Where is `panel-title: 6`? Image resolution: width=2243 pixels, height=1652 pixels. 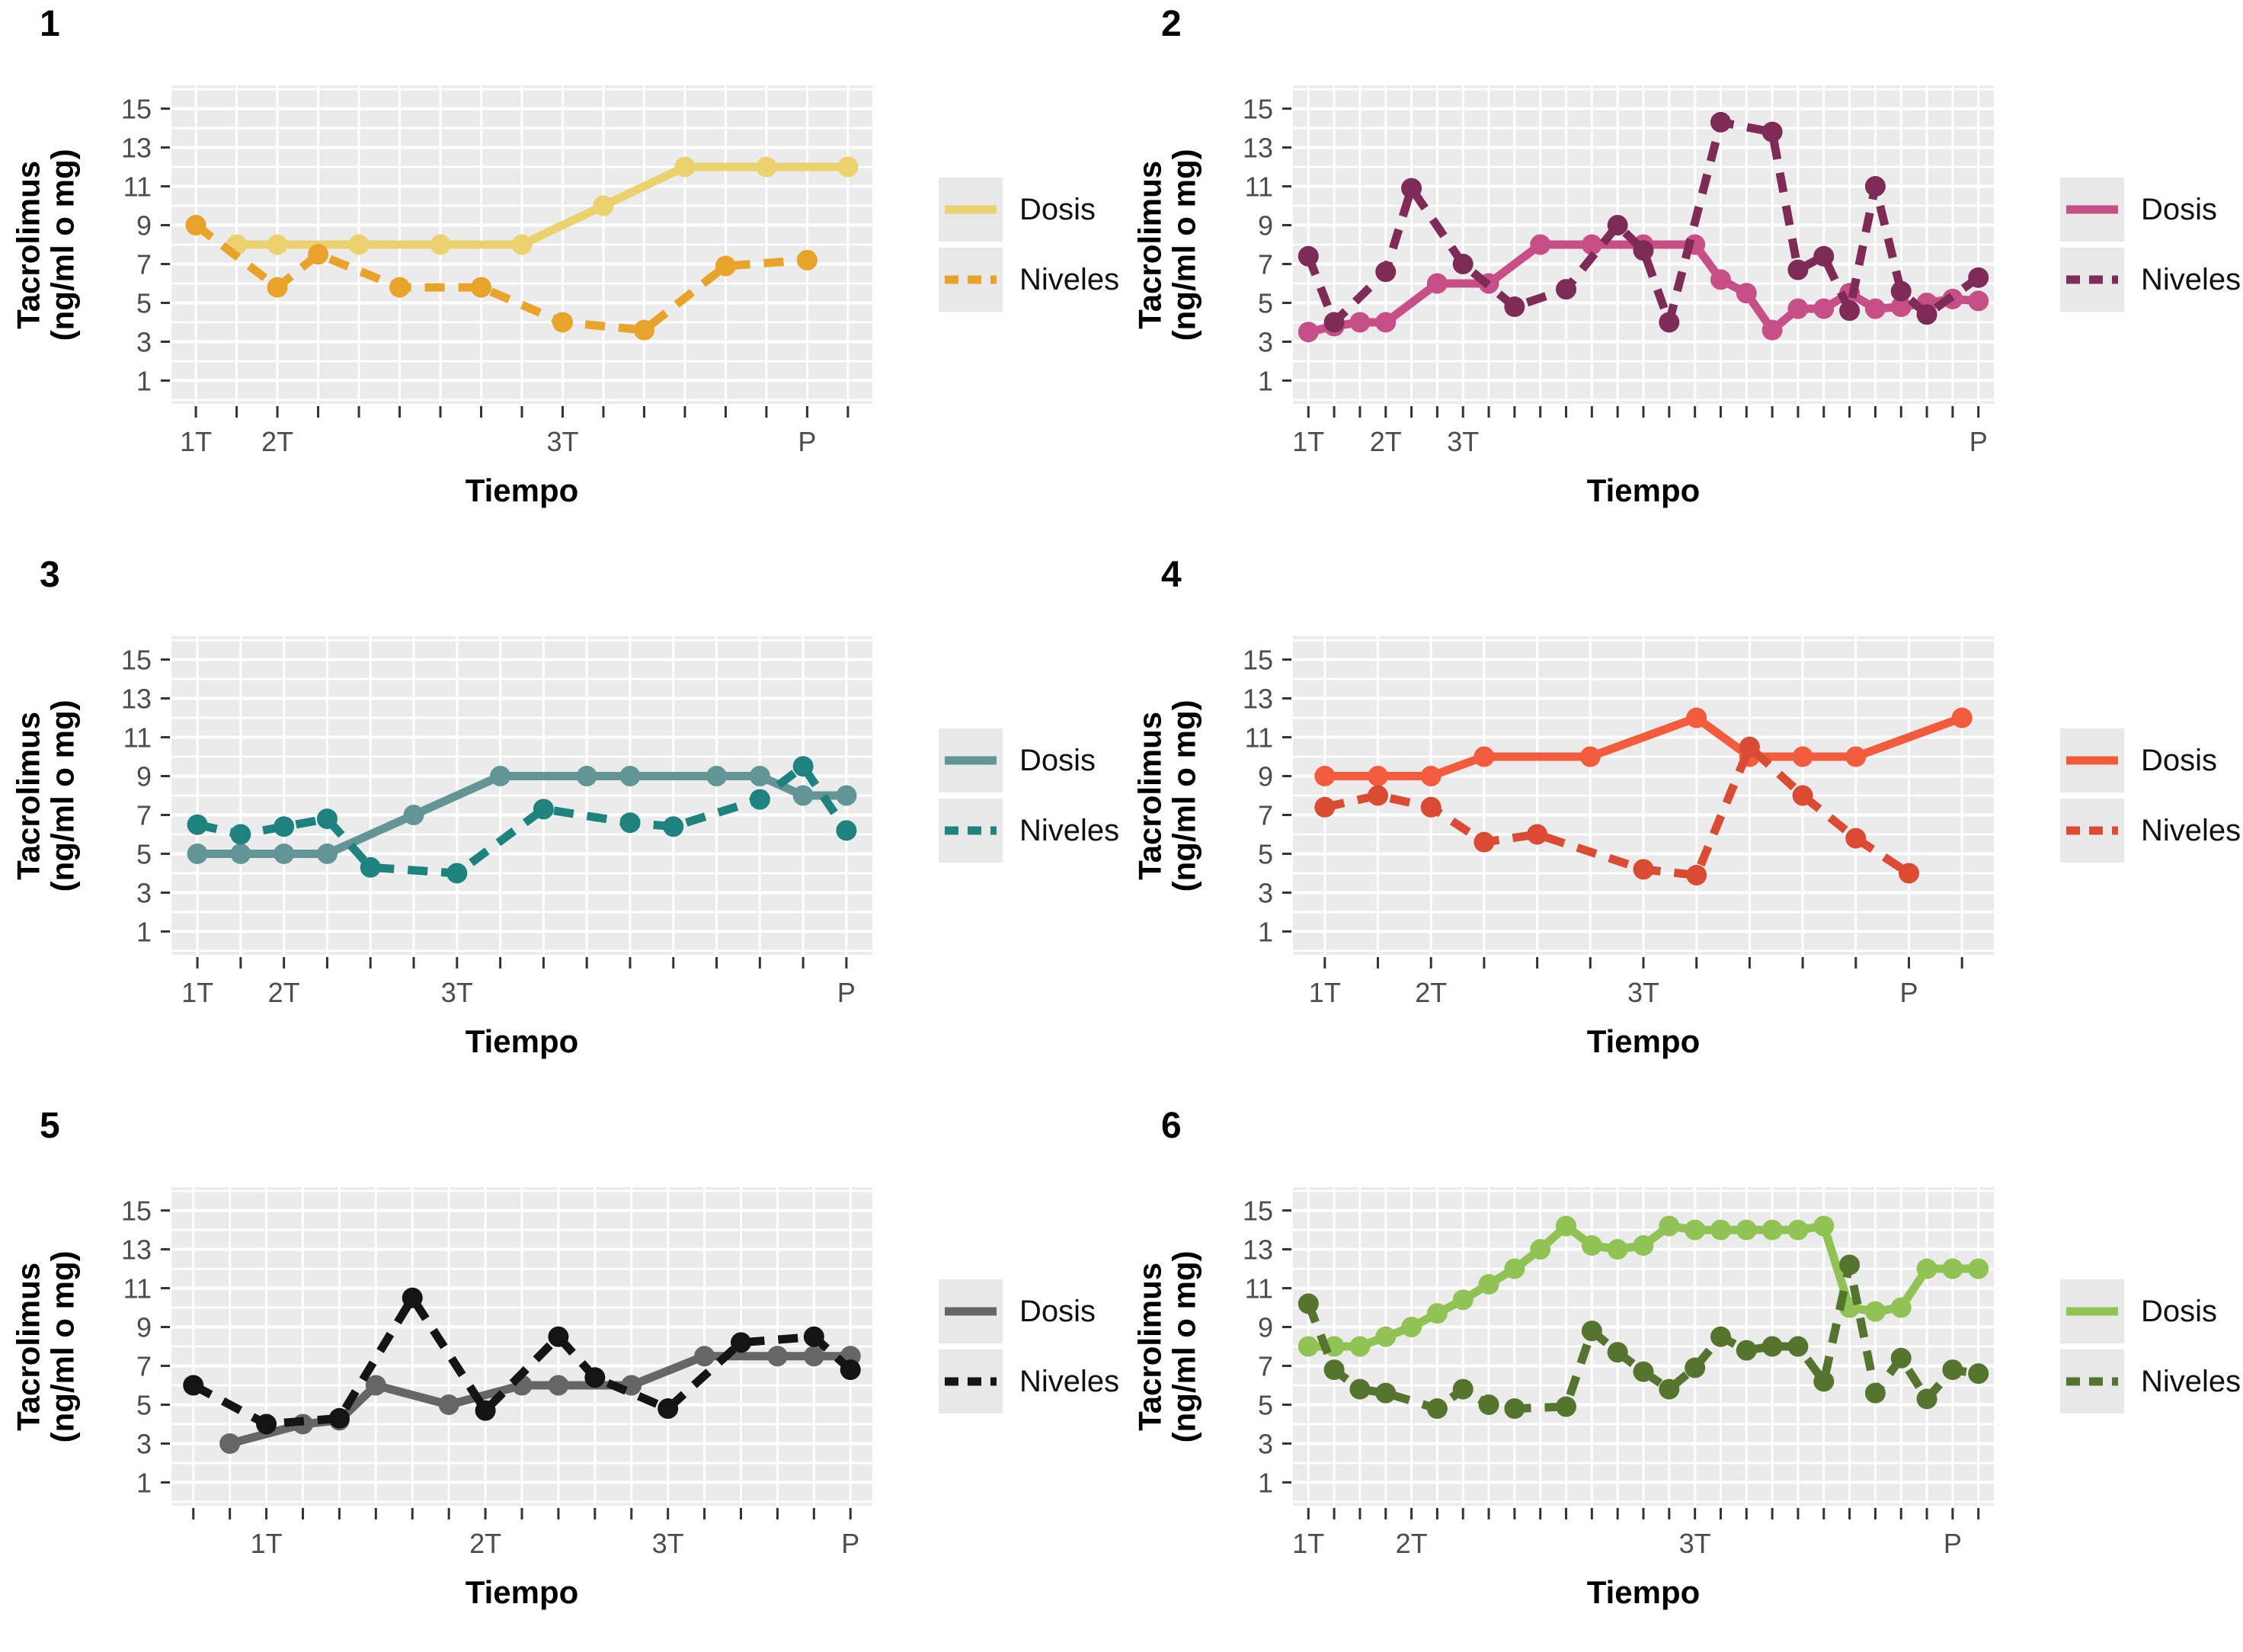
panel-title: 6 is located at coordinates (1171, 1126).